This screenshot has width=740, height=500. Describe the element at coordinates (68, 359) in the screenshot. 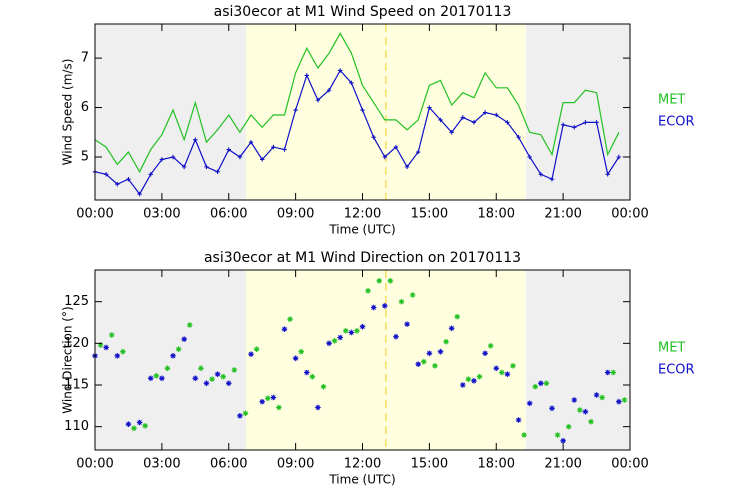

I see `y-axis-label: Wind Direction (°)` at that location.